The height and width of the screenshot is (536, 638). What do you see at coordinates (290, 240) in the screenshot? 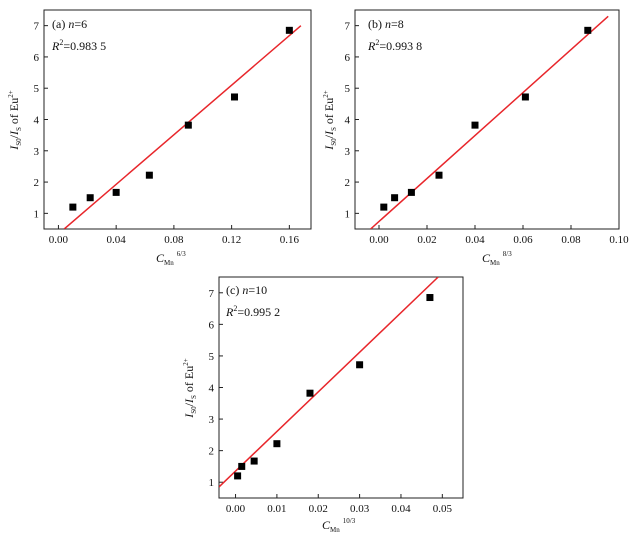
I see `x-tick-label: 0.16` at bounding box center [290, 240].